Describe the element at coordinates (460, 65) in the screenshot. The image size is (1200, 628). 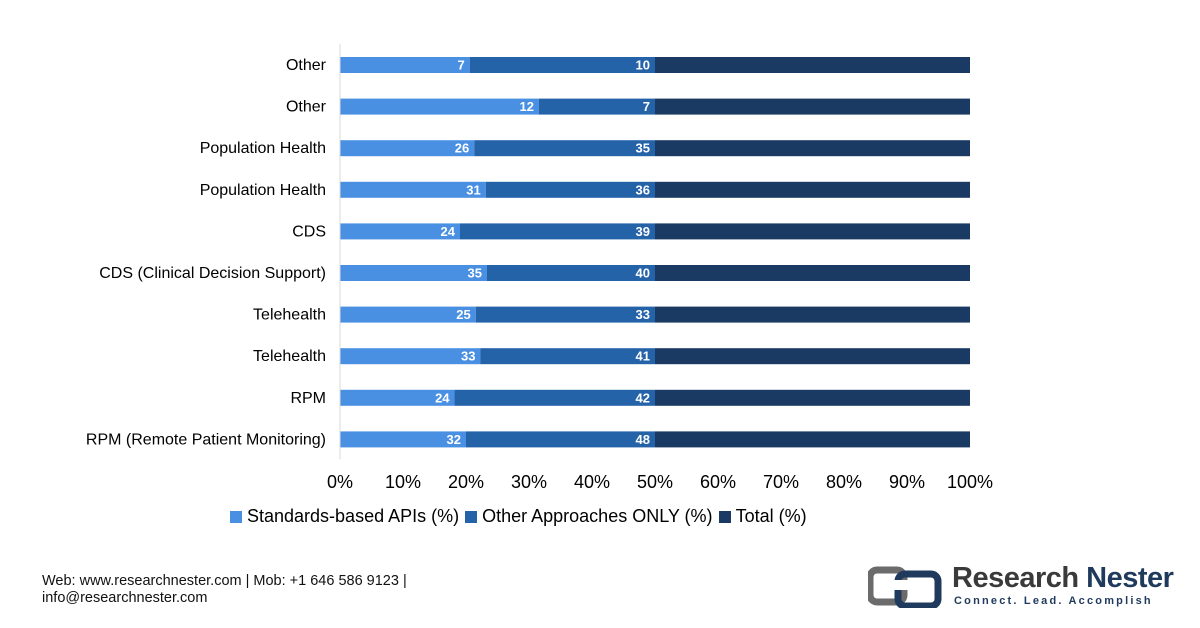
I see `data-label-standards-apis-0: 7` at that location.